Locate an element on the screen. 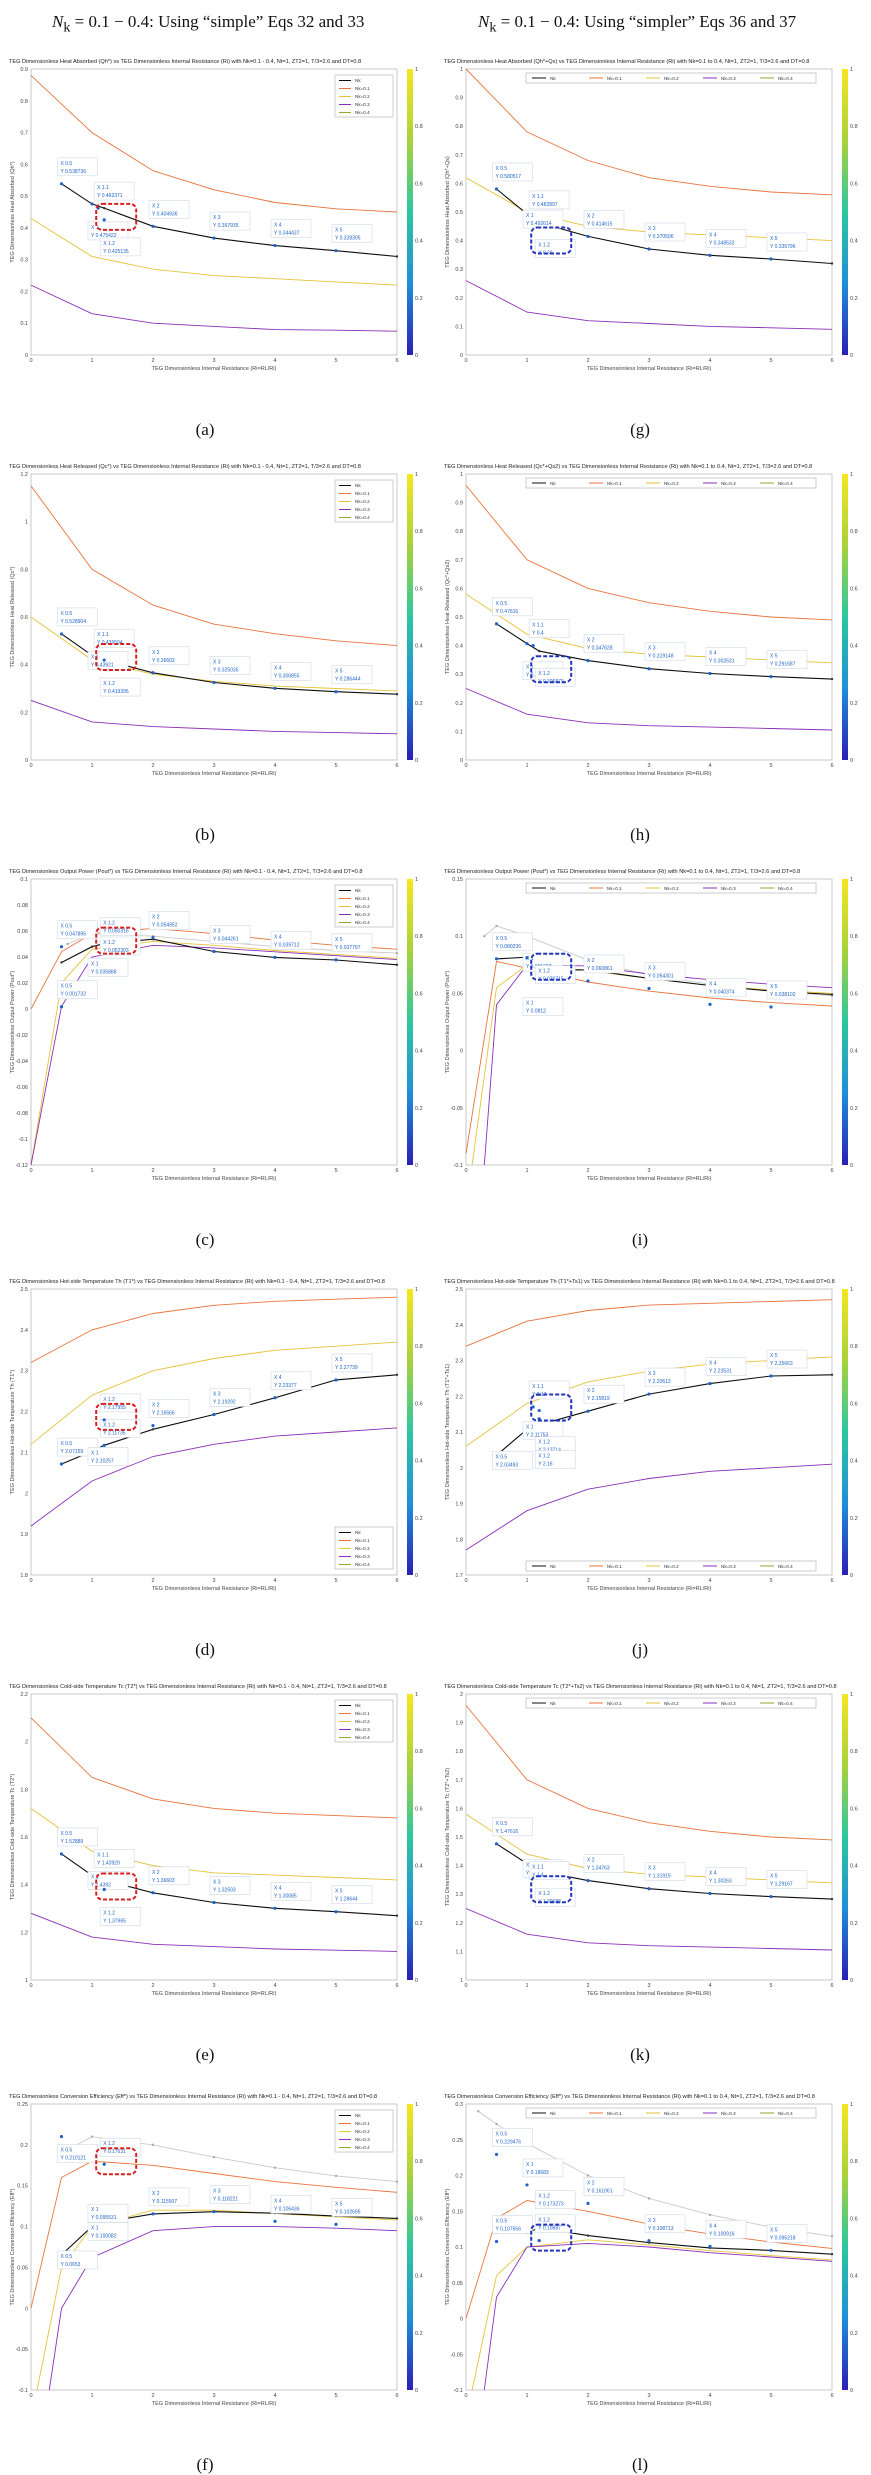  colorbar is located at coordinates (845, 2247).